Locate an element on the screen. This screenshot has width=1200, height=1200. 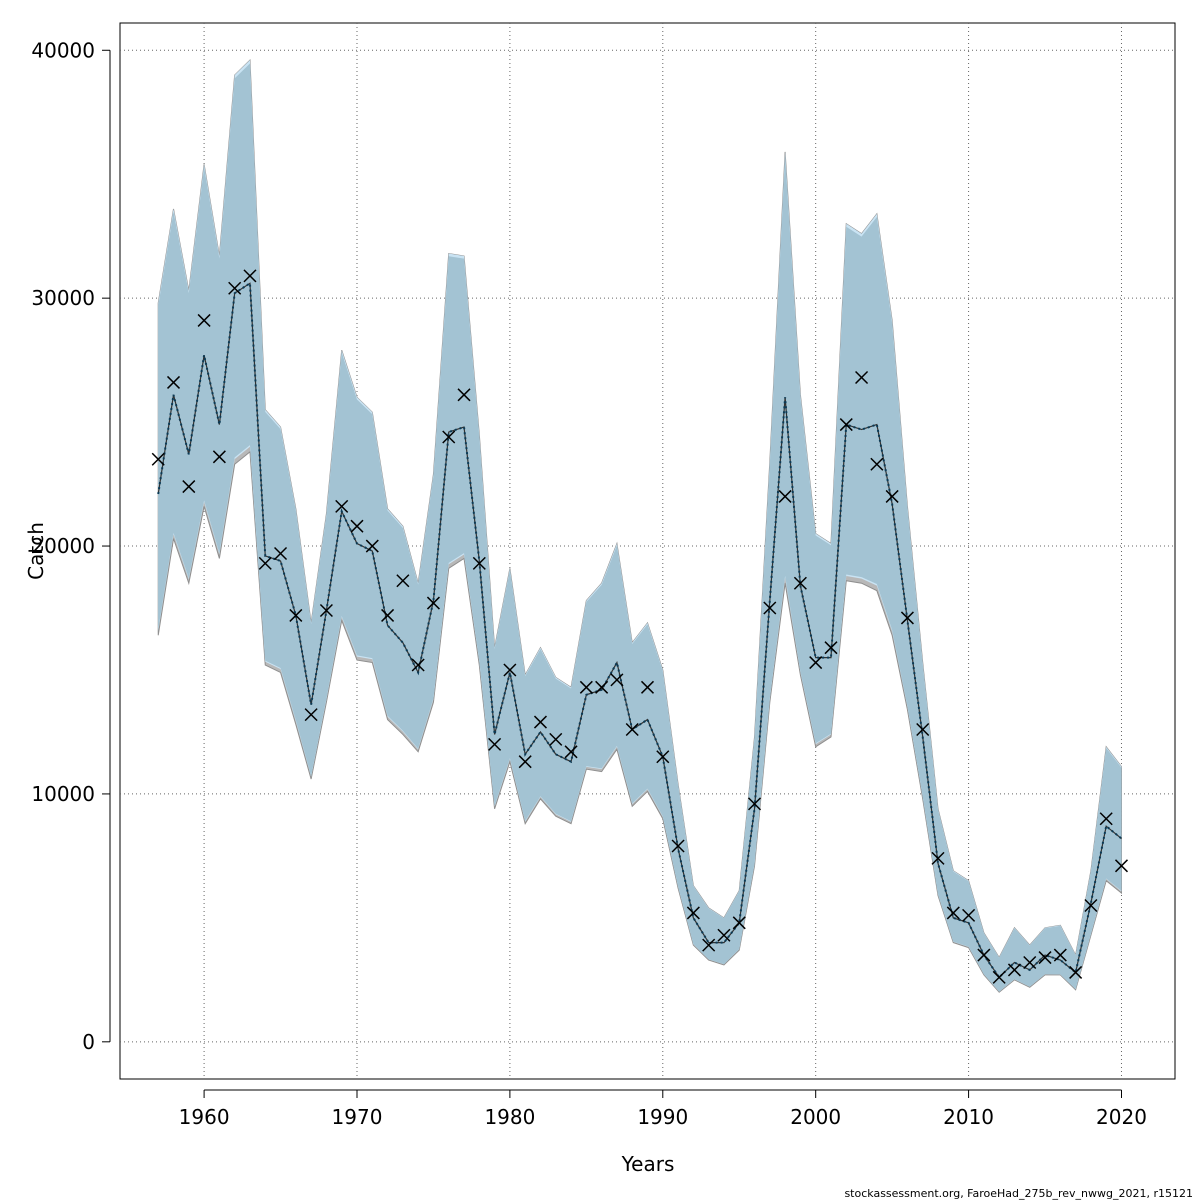
observation-marker-1970 is located at coordinates (357, 526).